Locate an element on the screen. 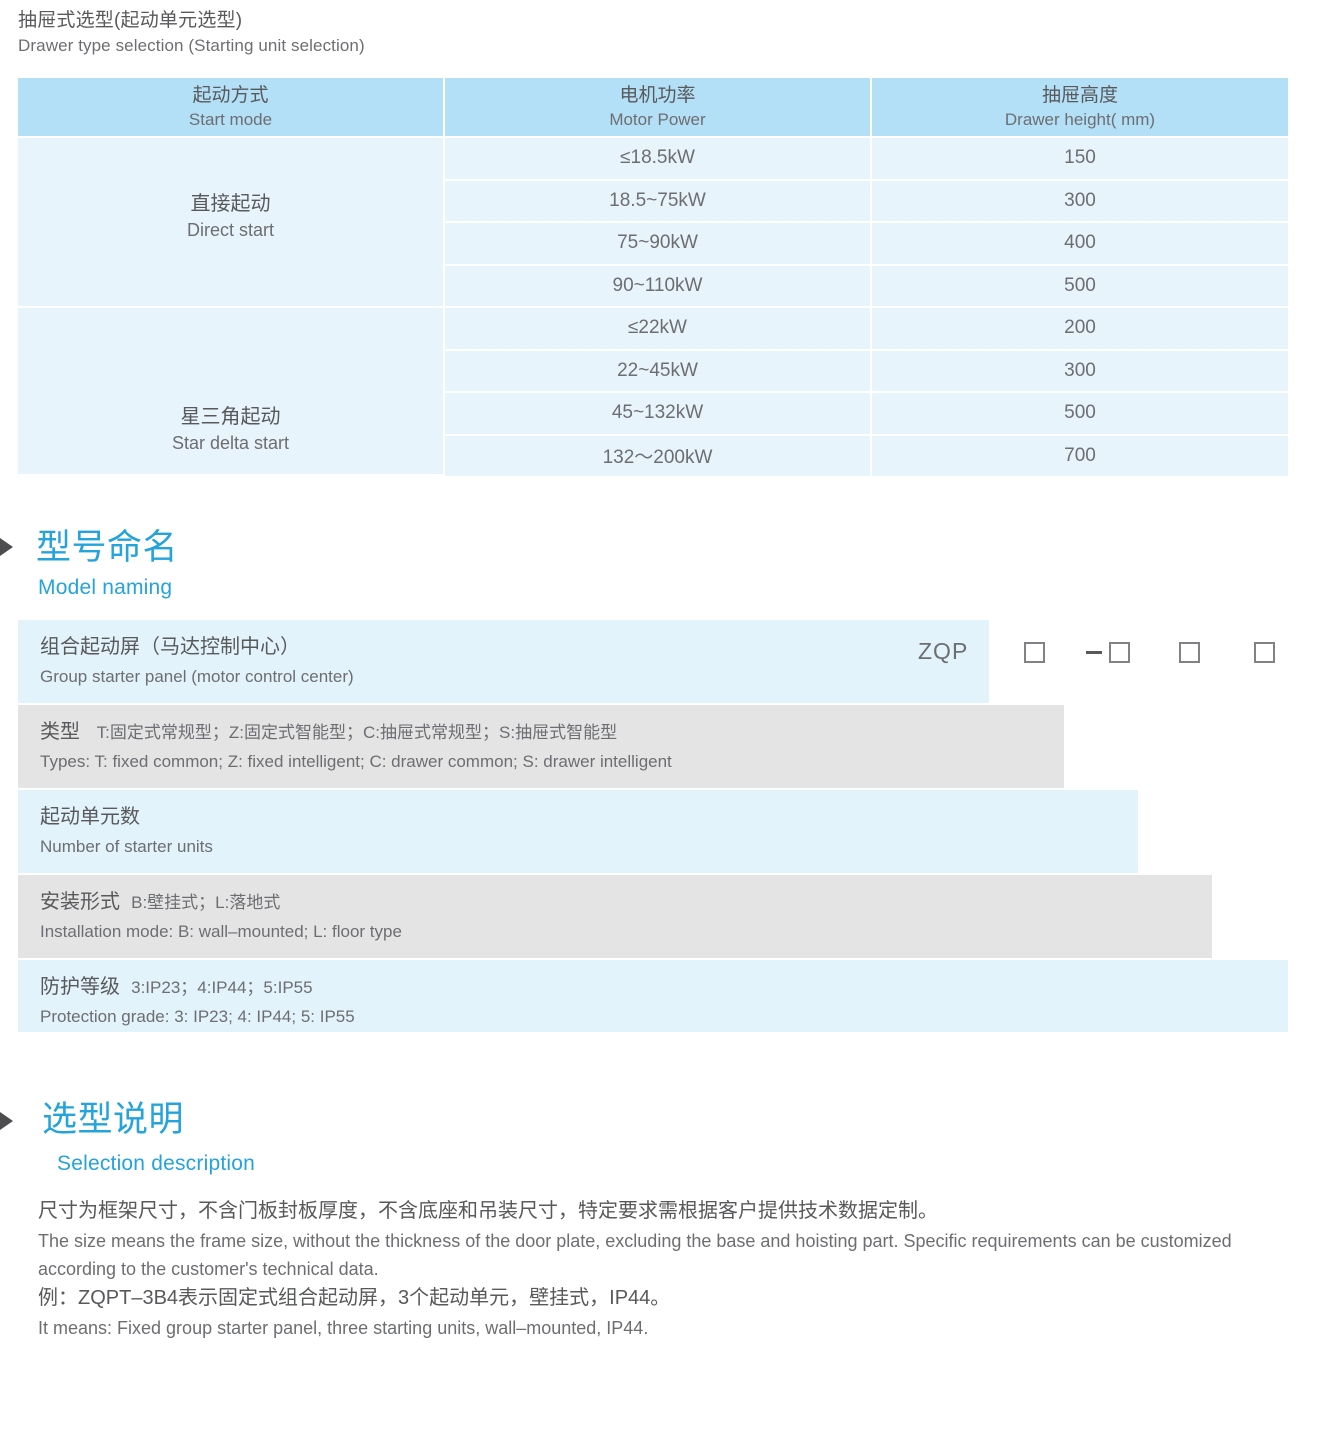 This screenshot has height=1436, width=1322. naming-line-chinese: 起动单元数 is located at coordinates (90, 817).